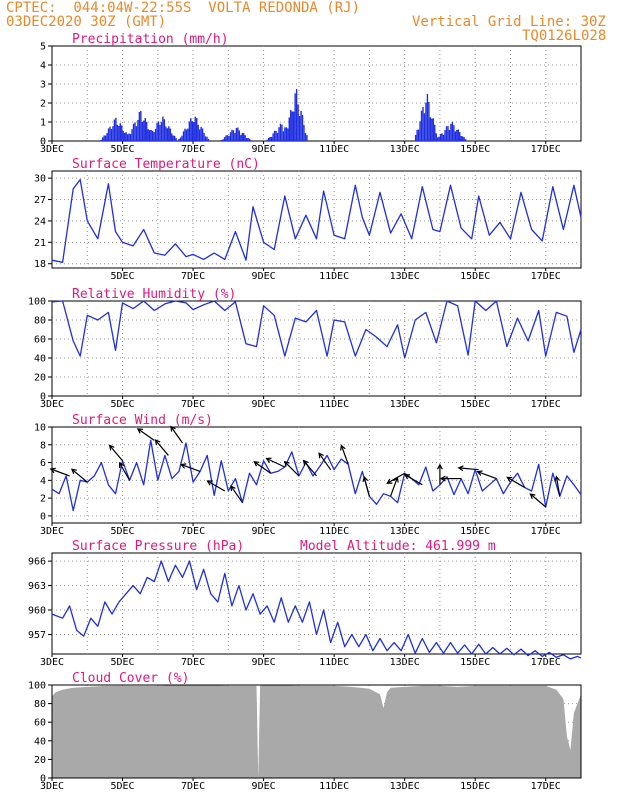 The width and height of the screenshot is (618, 800). What do you see at coordinates (43, 499) in the screenshot?
I see `y-tick-label: 2` at bounding box center [43, 499].